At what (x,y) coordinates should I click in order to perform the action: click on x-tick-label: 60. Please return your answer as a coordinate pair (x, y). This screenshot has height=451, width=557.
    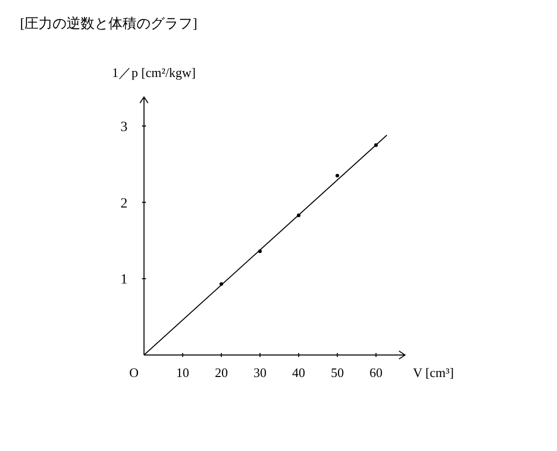
    Looking at the image, I should click on (376, 372).